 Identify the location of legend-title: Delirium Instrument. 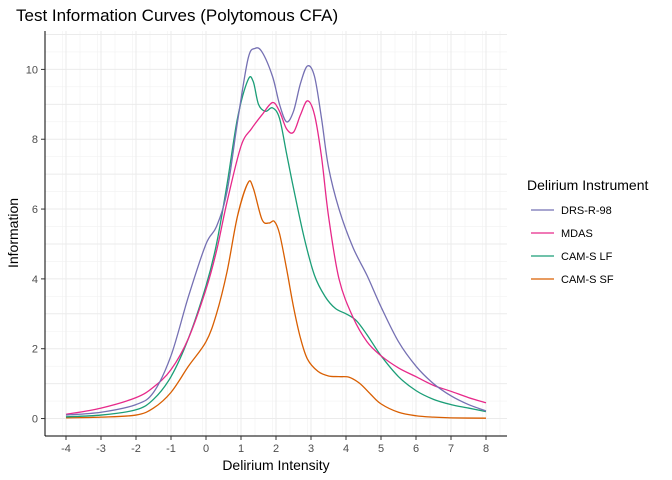
(587, 185).